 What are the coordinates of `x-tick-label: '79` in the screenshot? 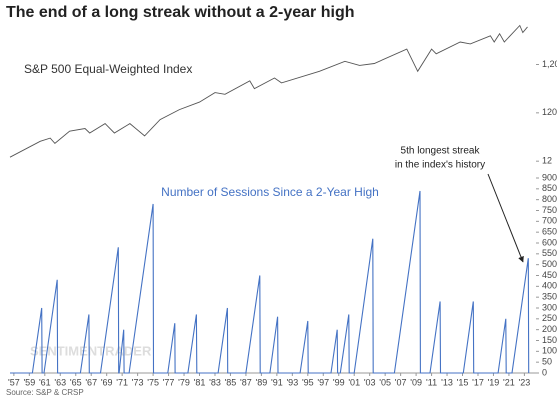 It's located at (184, 382).